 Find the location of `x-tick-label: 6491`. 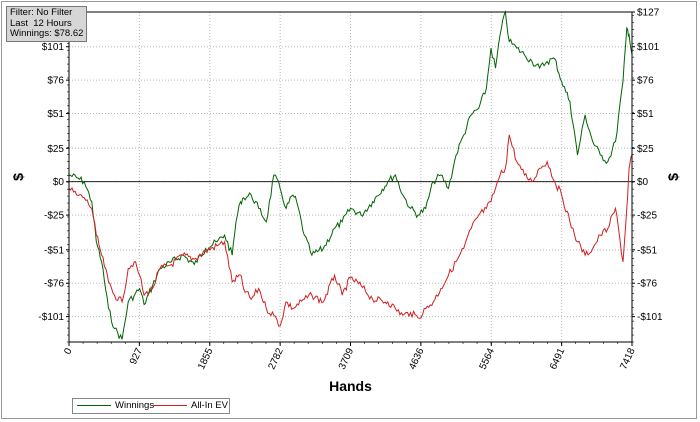

x-tick-label: 6491 is located at coordinates (558, 358).